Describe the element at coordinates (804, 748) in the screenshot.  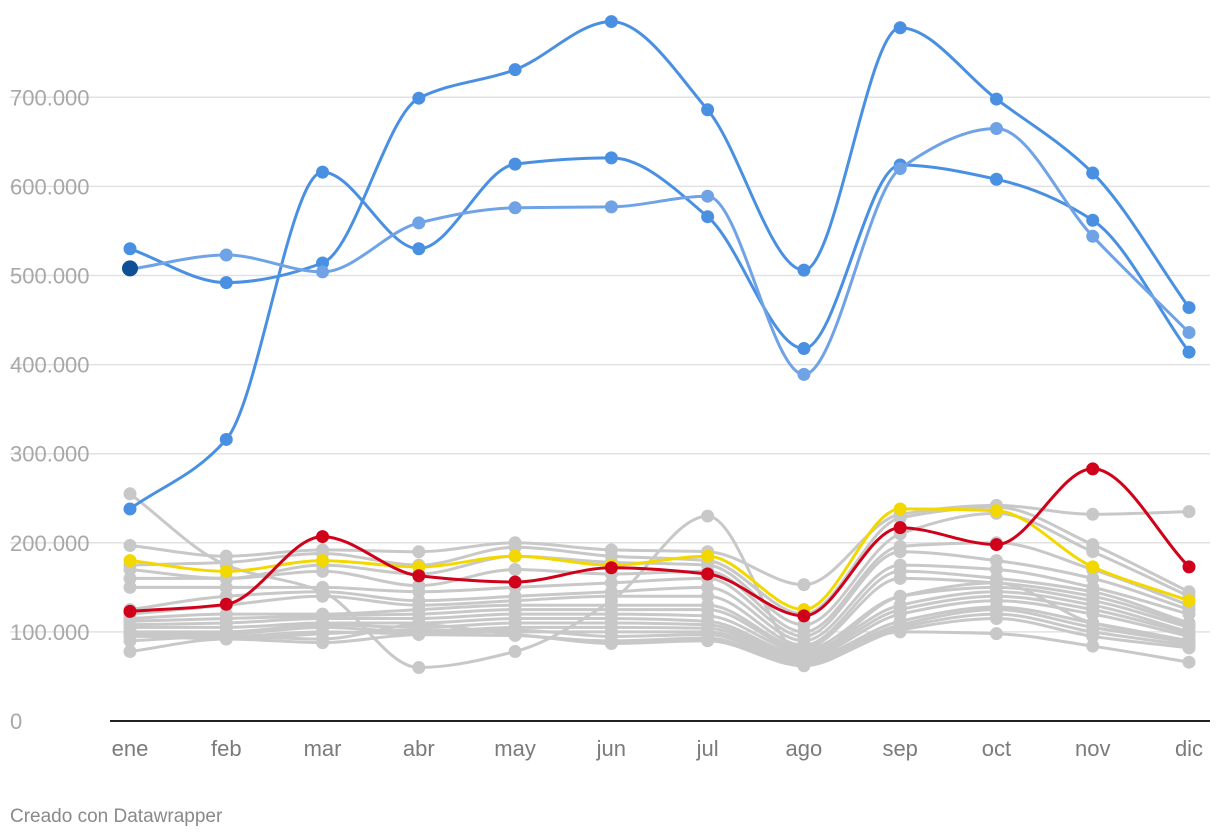
I see `x-tick-label: ago` at that location.